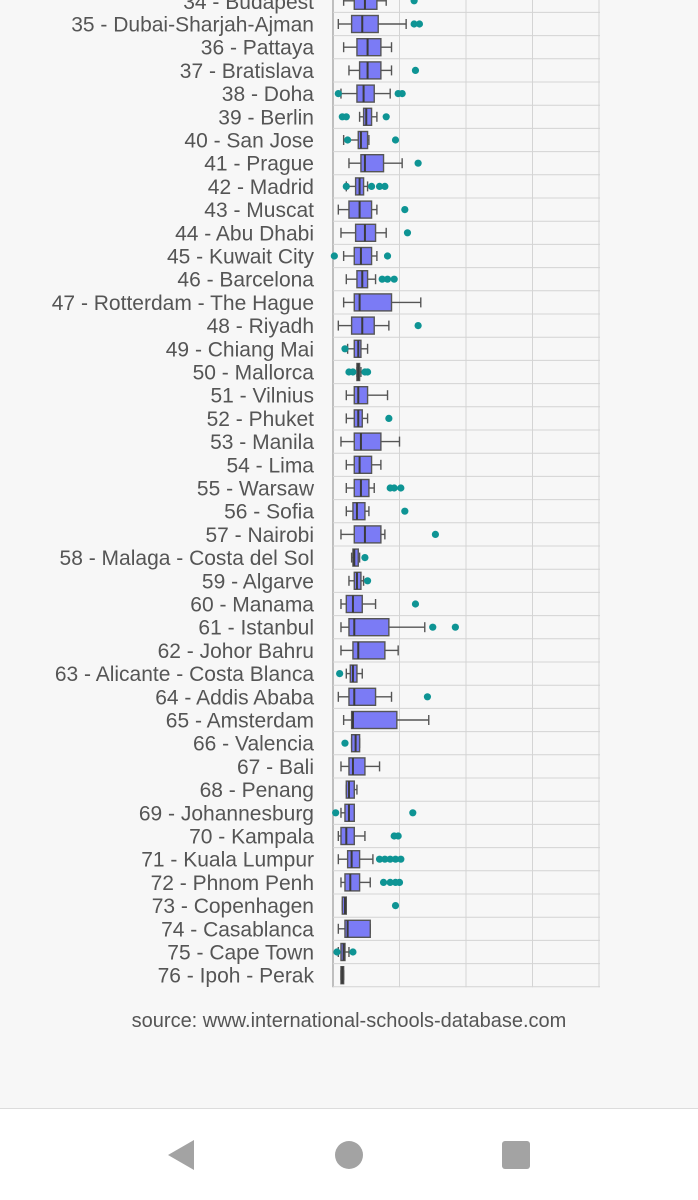  I want to click on category-label: 67 - Bali, so click(275, 767).